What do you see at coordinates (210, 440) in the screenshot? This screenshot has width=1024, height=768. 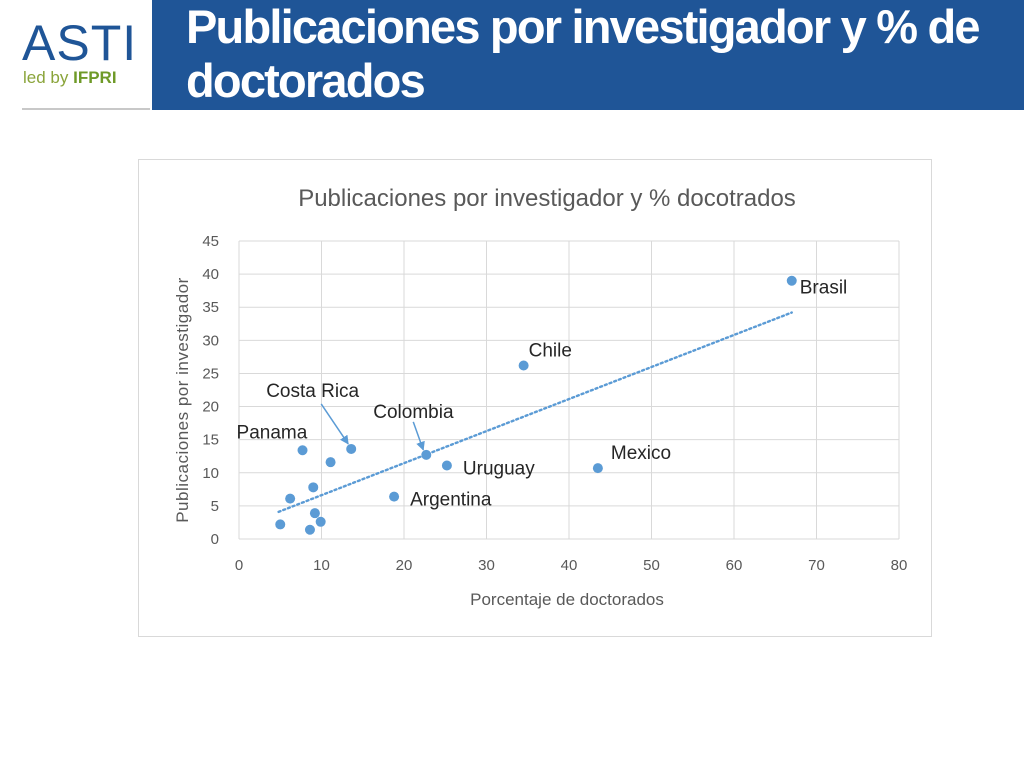 I see `y-tick-label: 15` at bounding box center [210, 440].